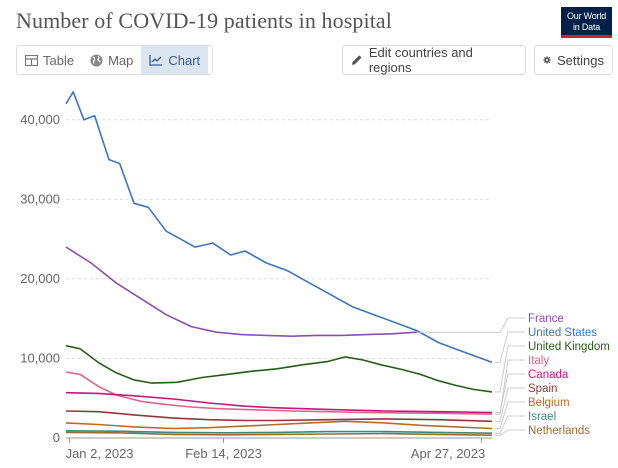  I want to click on legend-label-italy: Italy, so click(538, 361).